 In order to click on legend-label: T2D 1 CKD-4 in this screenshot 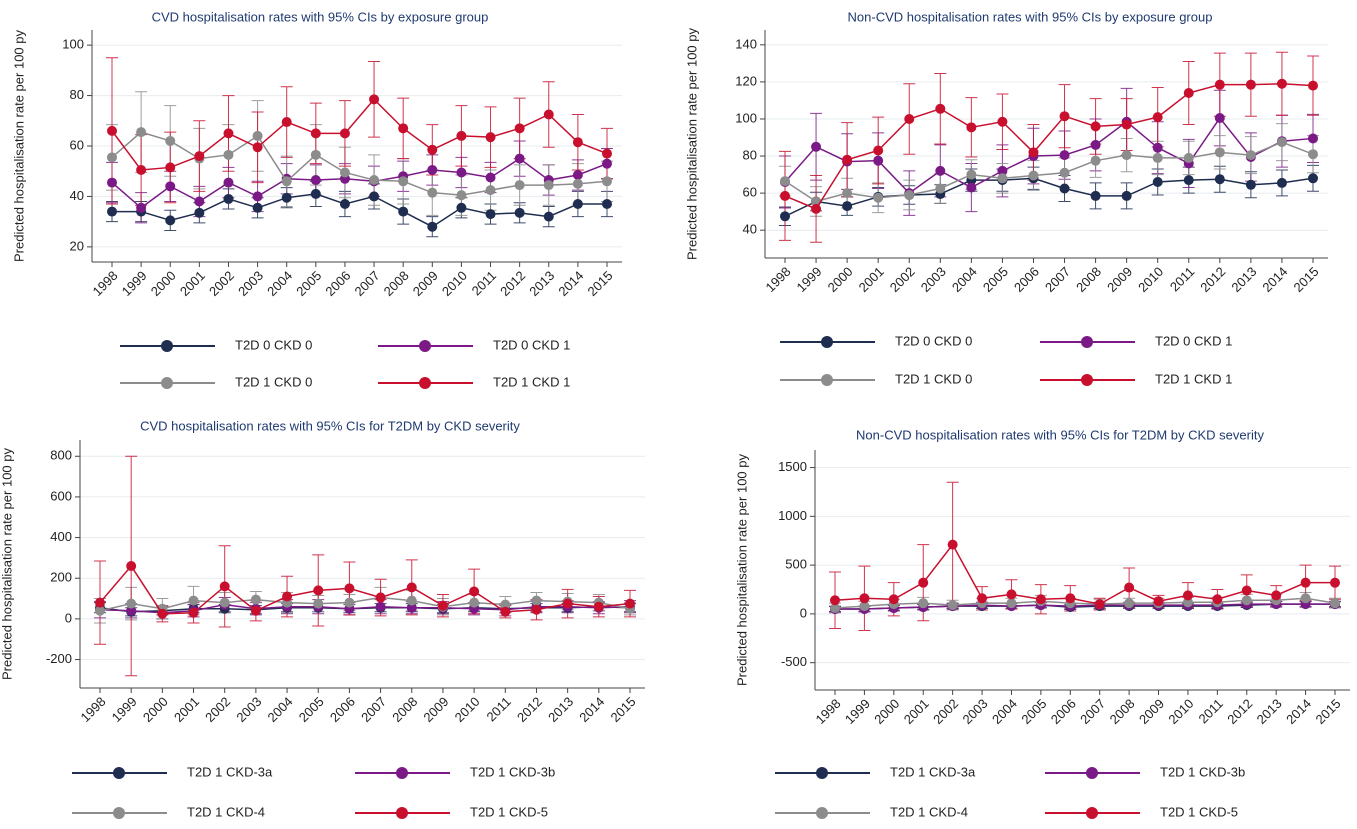, I will do `click(929, 811)`.